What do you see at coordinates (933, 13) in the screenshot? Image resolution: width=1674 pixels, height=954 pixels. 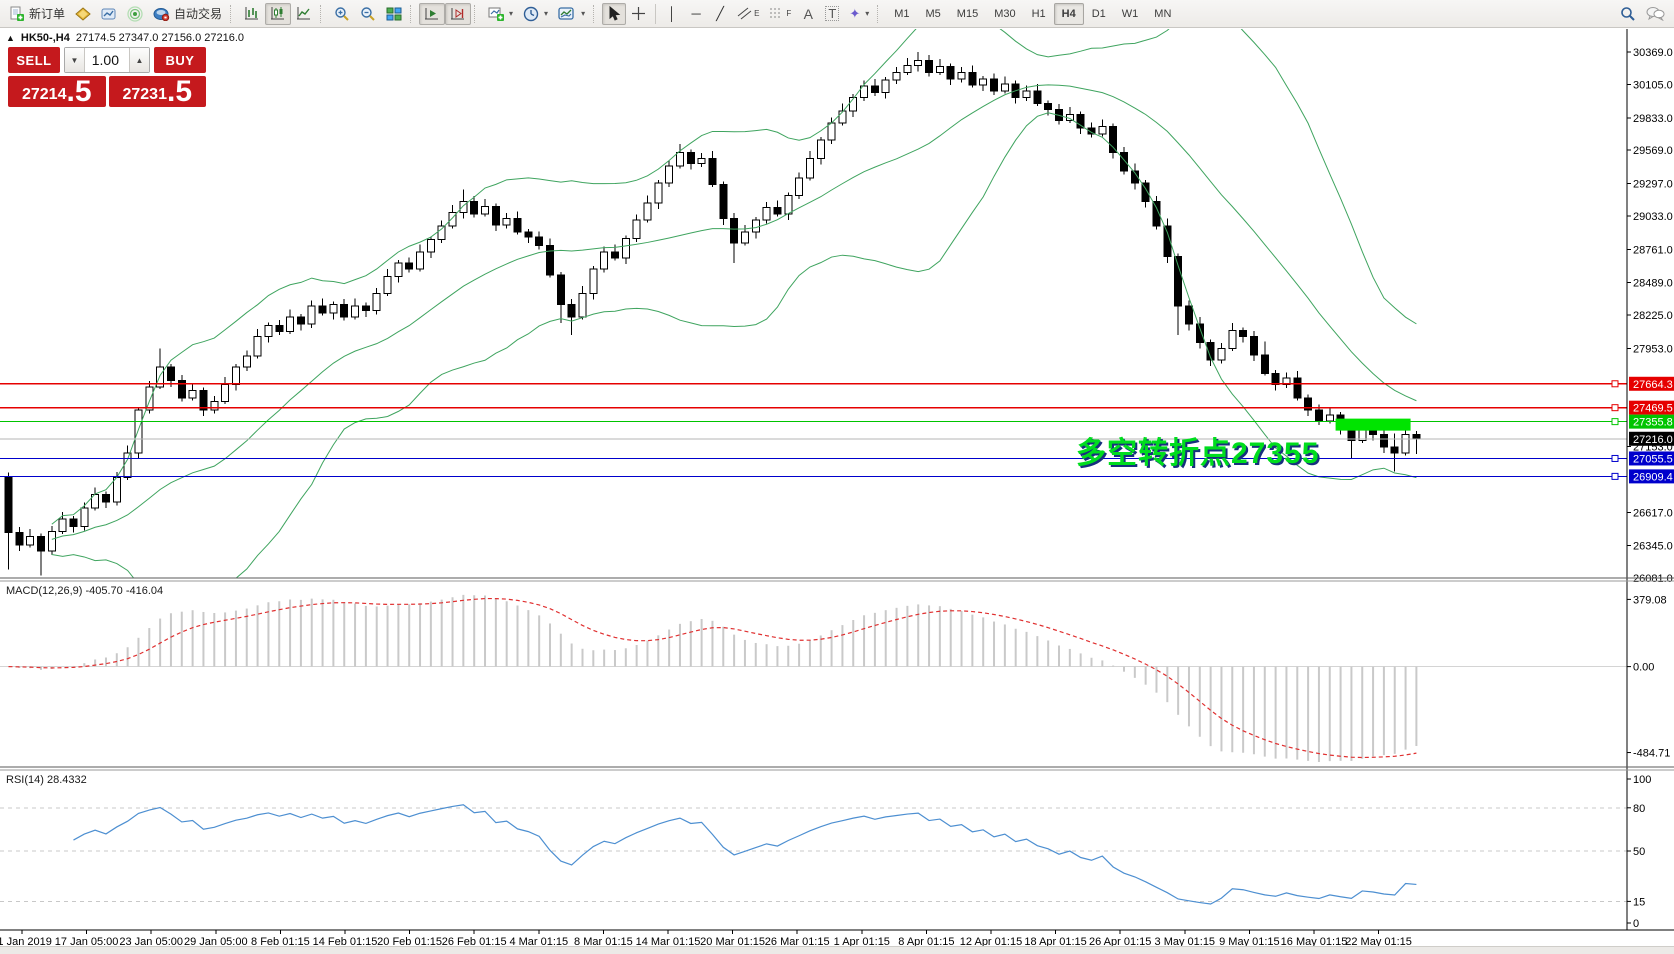 I see `timeframe-M5: M5` at bounding box center [933, 13].